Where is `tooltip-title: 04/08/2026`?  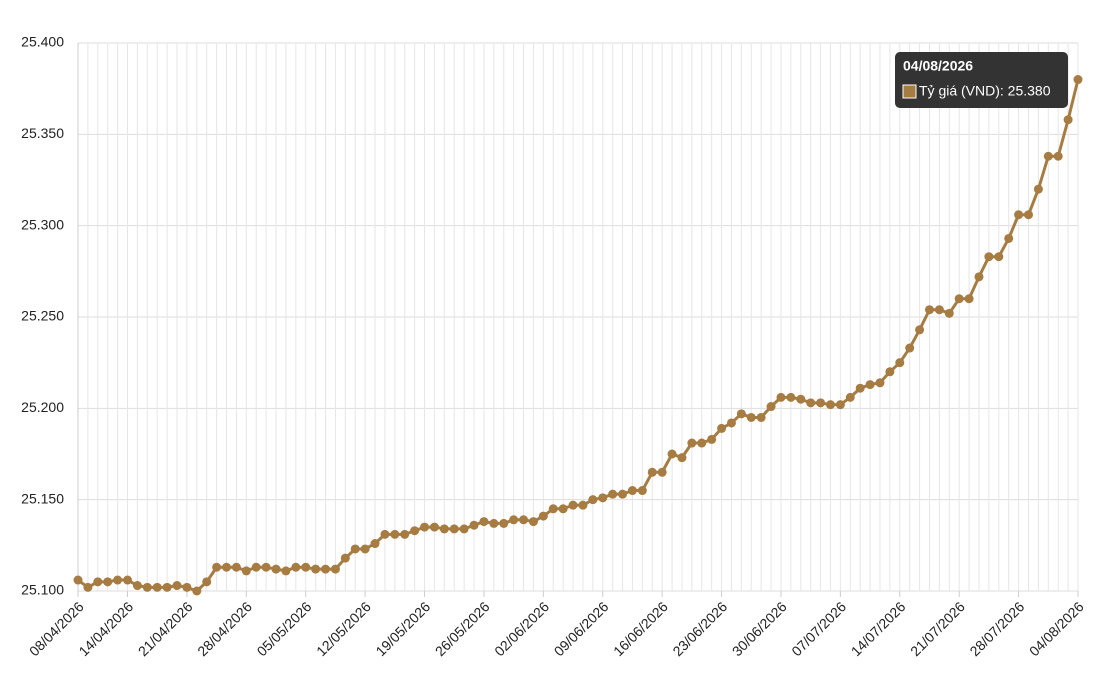
tooltip-title: 04/08/2026 is located at coordinates (938, 66).